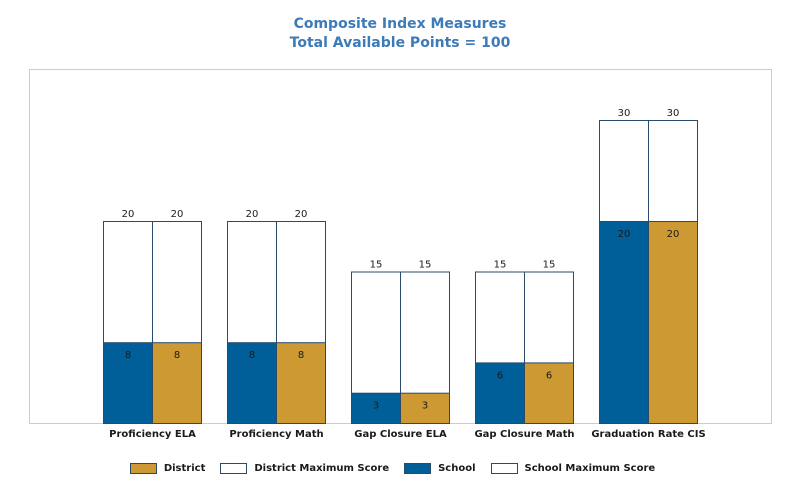 Image resolution: width=800 pixels, height=500 pixels. I want to click on label-school-graduation-rate-cis: 20, so click(624, 234).